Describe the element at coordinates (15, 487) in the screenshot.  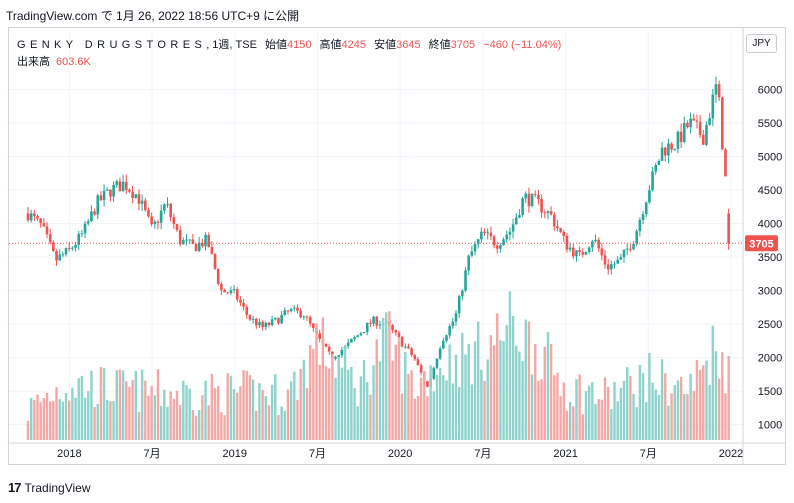
I see `tradingview-logo-icon: 17` at that location.